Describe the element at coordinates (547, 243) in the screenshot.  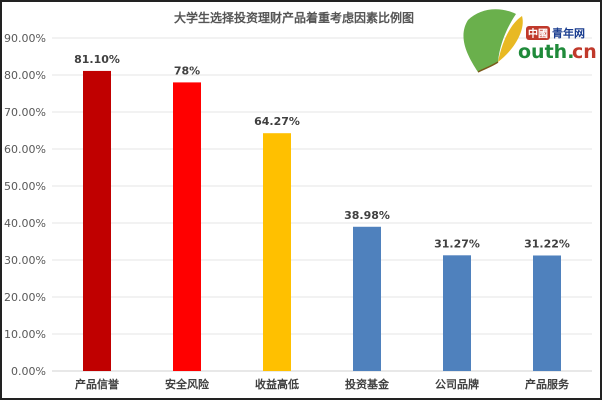
I see `data-label: 31.22%` at that location.